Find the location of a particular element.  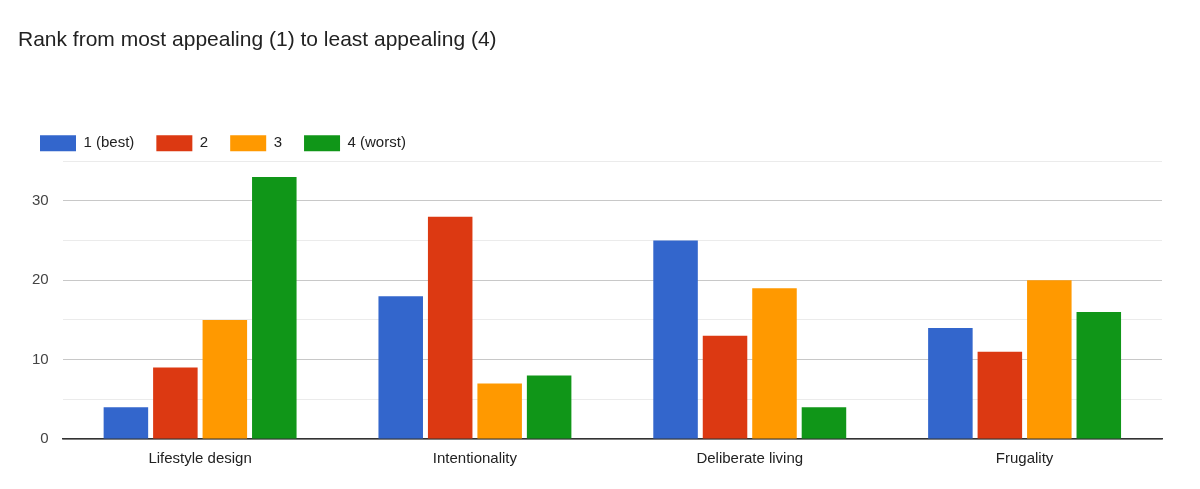

legend-label: 4 (worst) is located at coordinates (376, 142).